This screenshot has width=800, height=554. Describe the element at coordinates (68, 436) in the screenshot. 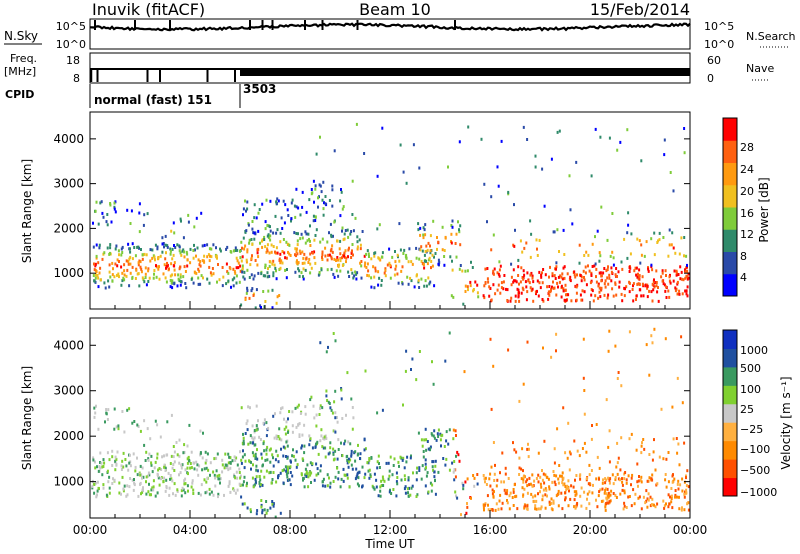

I see `ytick-label: 2000` at that location.